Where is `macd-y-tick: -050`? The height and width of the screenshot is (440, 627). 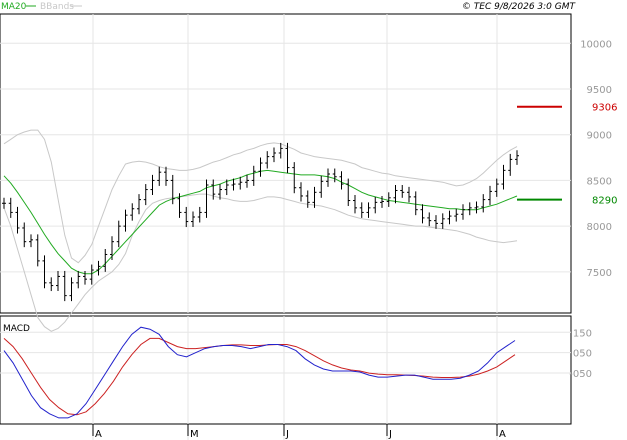 macd-y-tick: -050 is located at coordinates (580, 374).